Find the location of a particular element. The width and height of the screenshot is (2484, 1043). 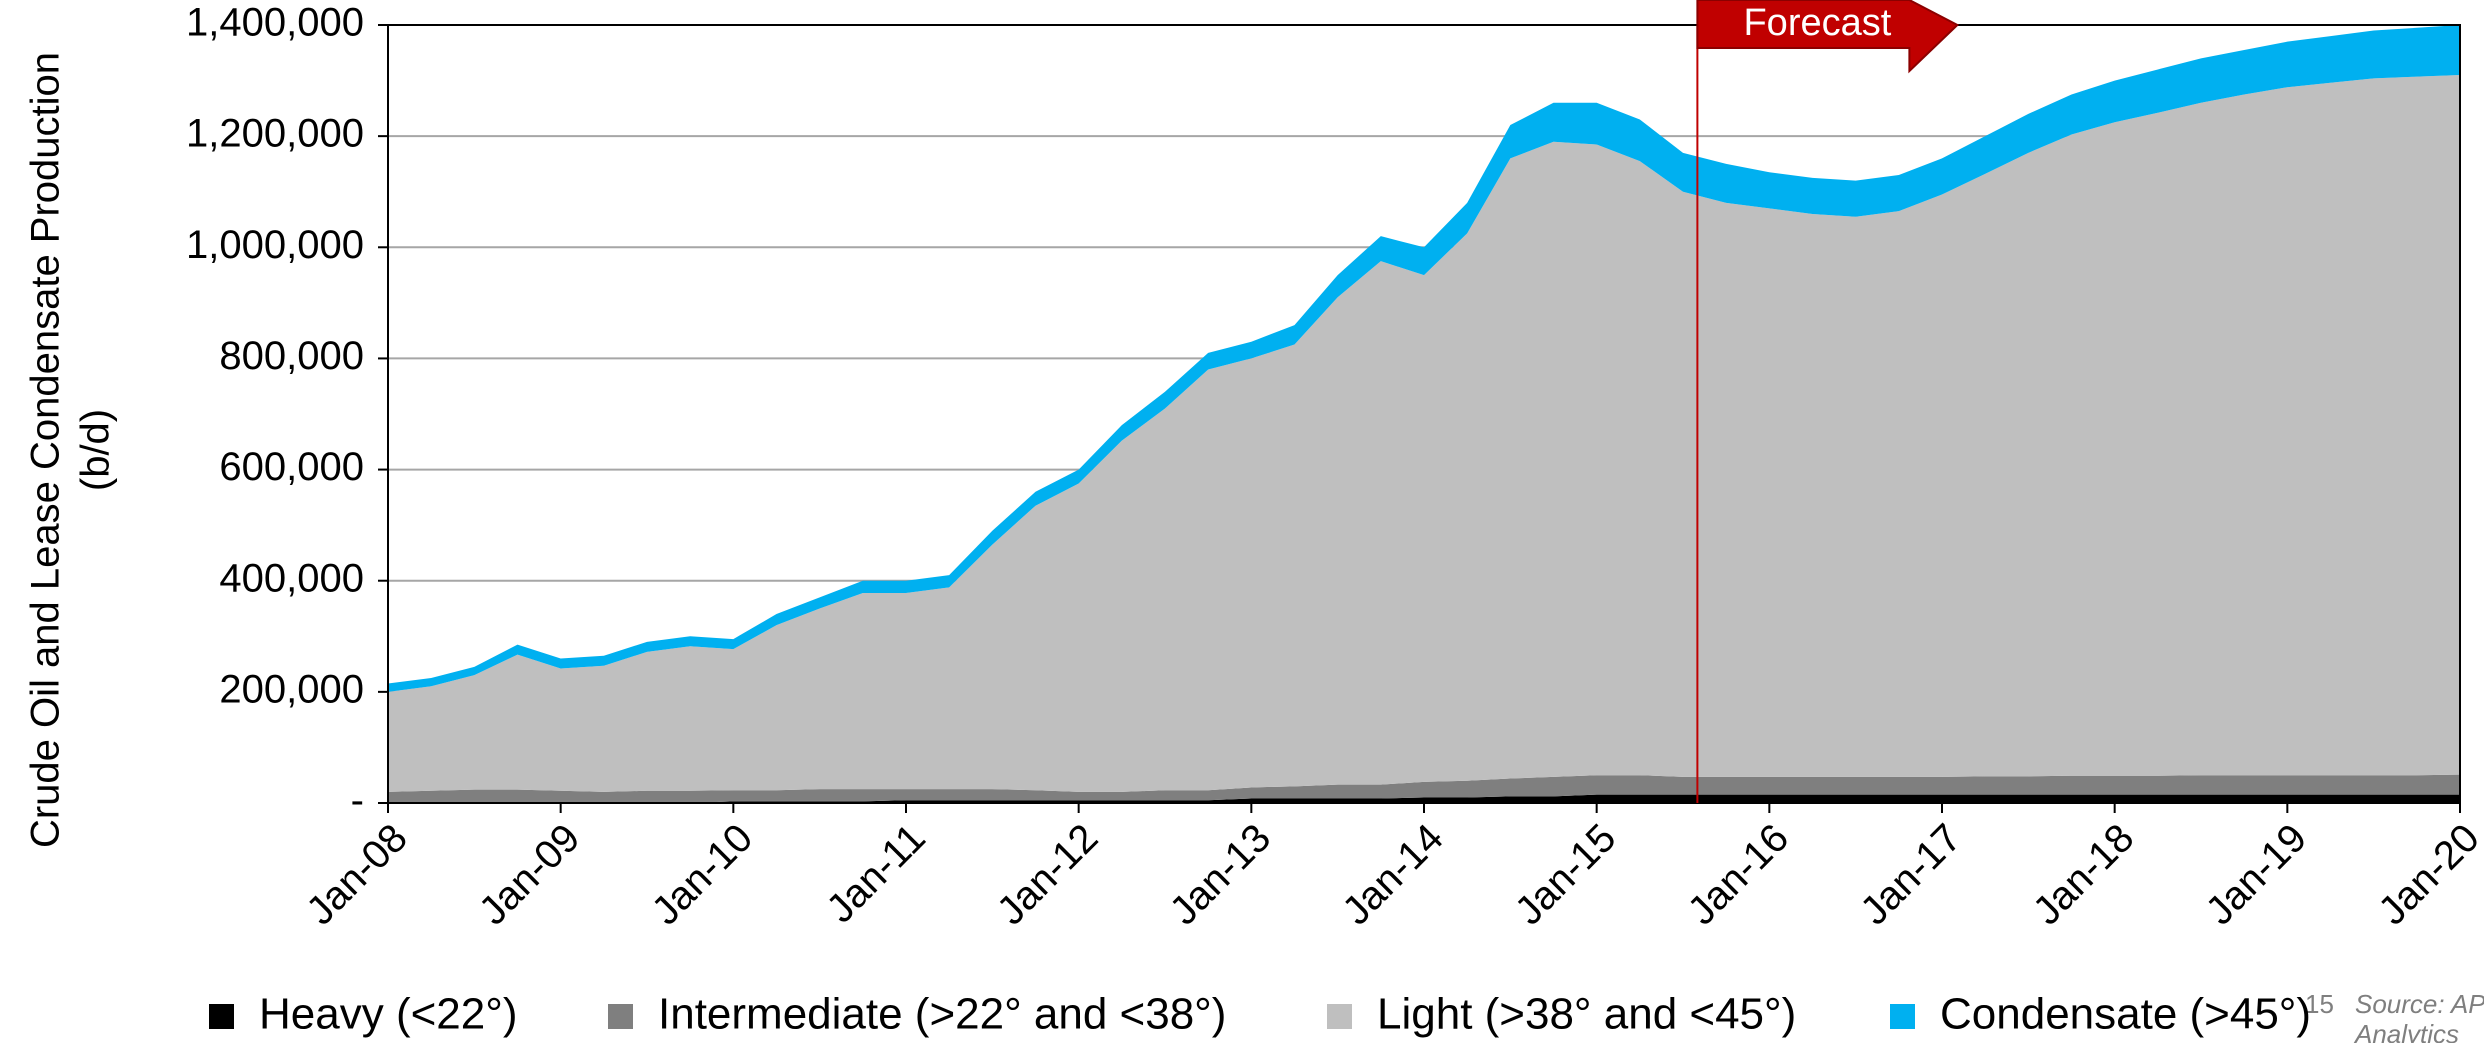

x-tick-label: Jan-11 is located at coordinates (876, 874).